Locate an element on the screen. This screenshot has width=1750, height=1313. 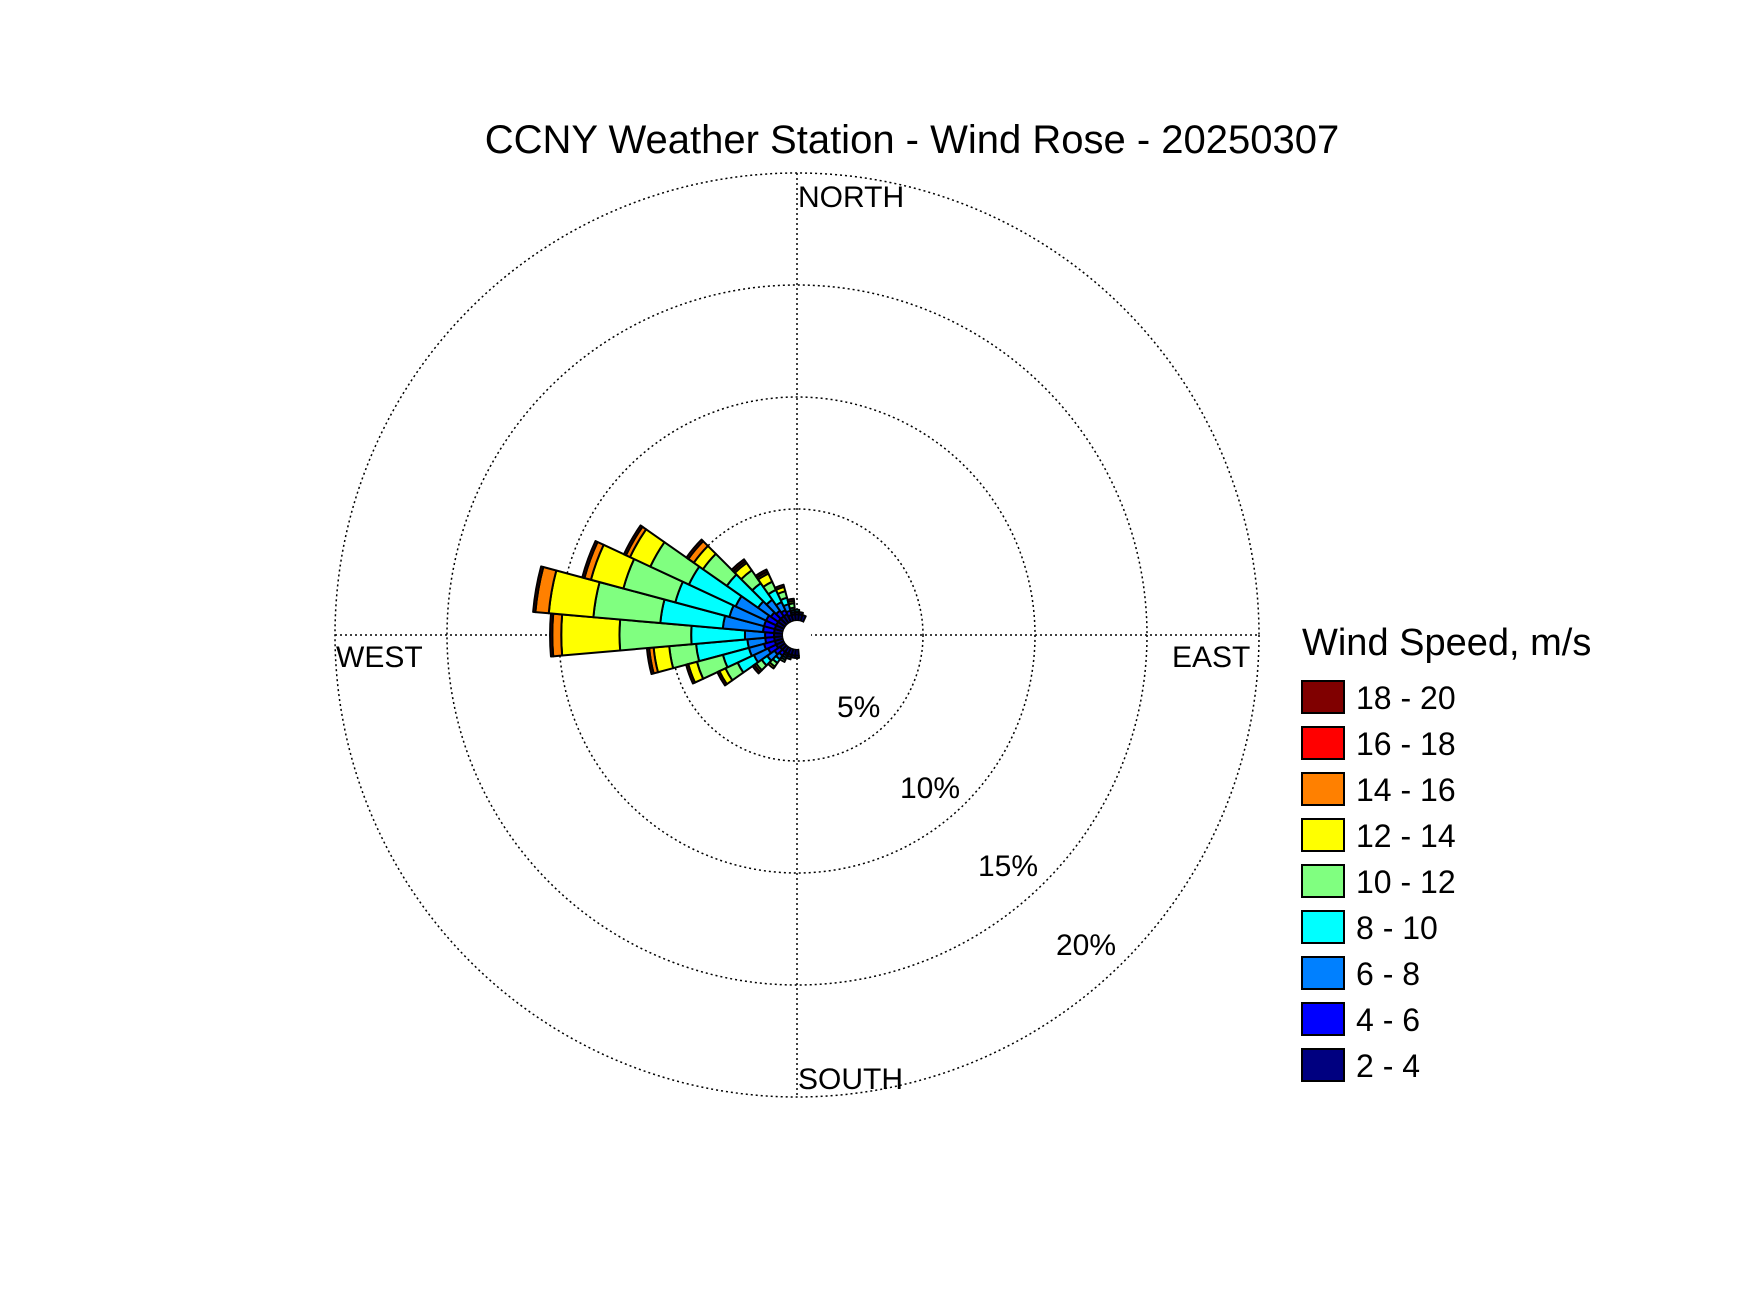
ring-label-15: 15% is located at coordinates (1008, 866).